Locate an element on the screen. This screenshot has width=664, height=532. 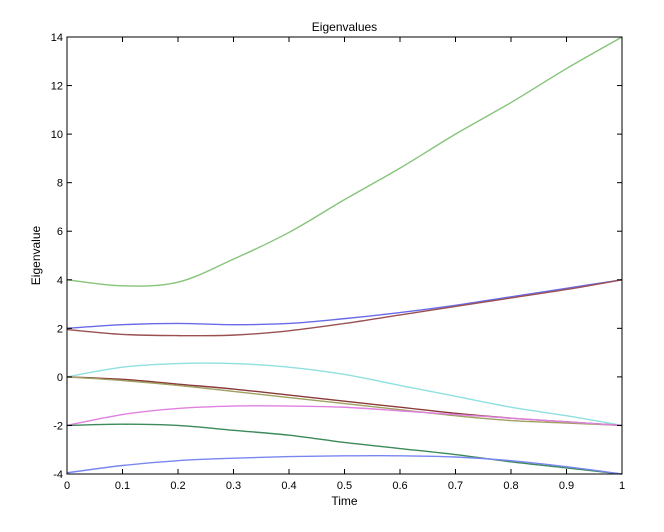
x-tick-label: 1 is located at coordinates (622, 486).